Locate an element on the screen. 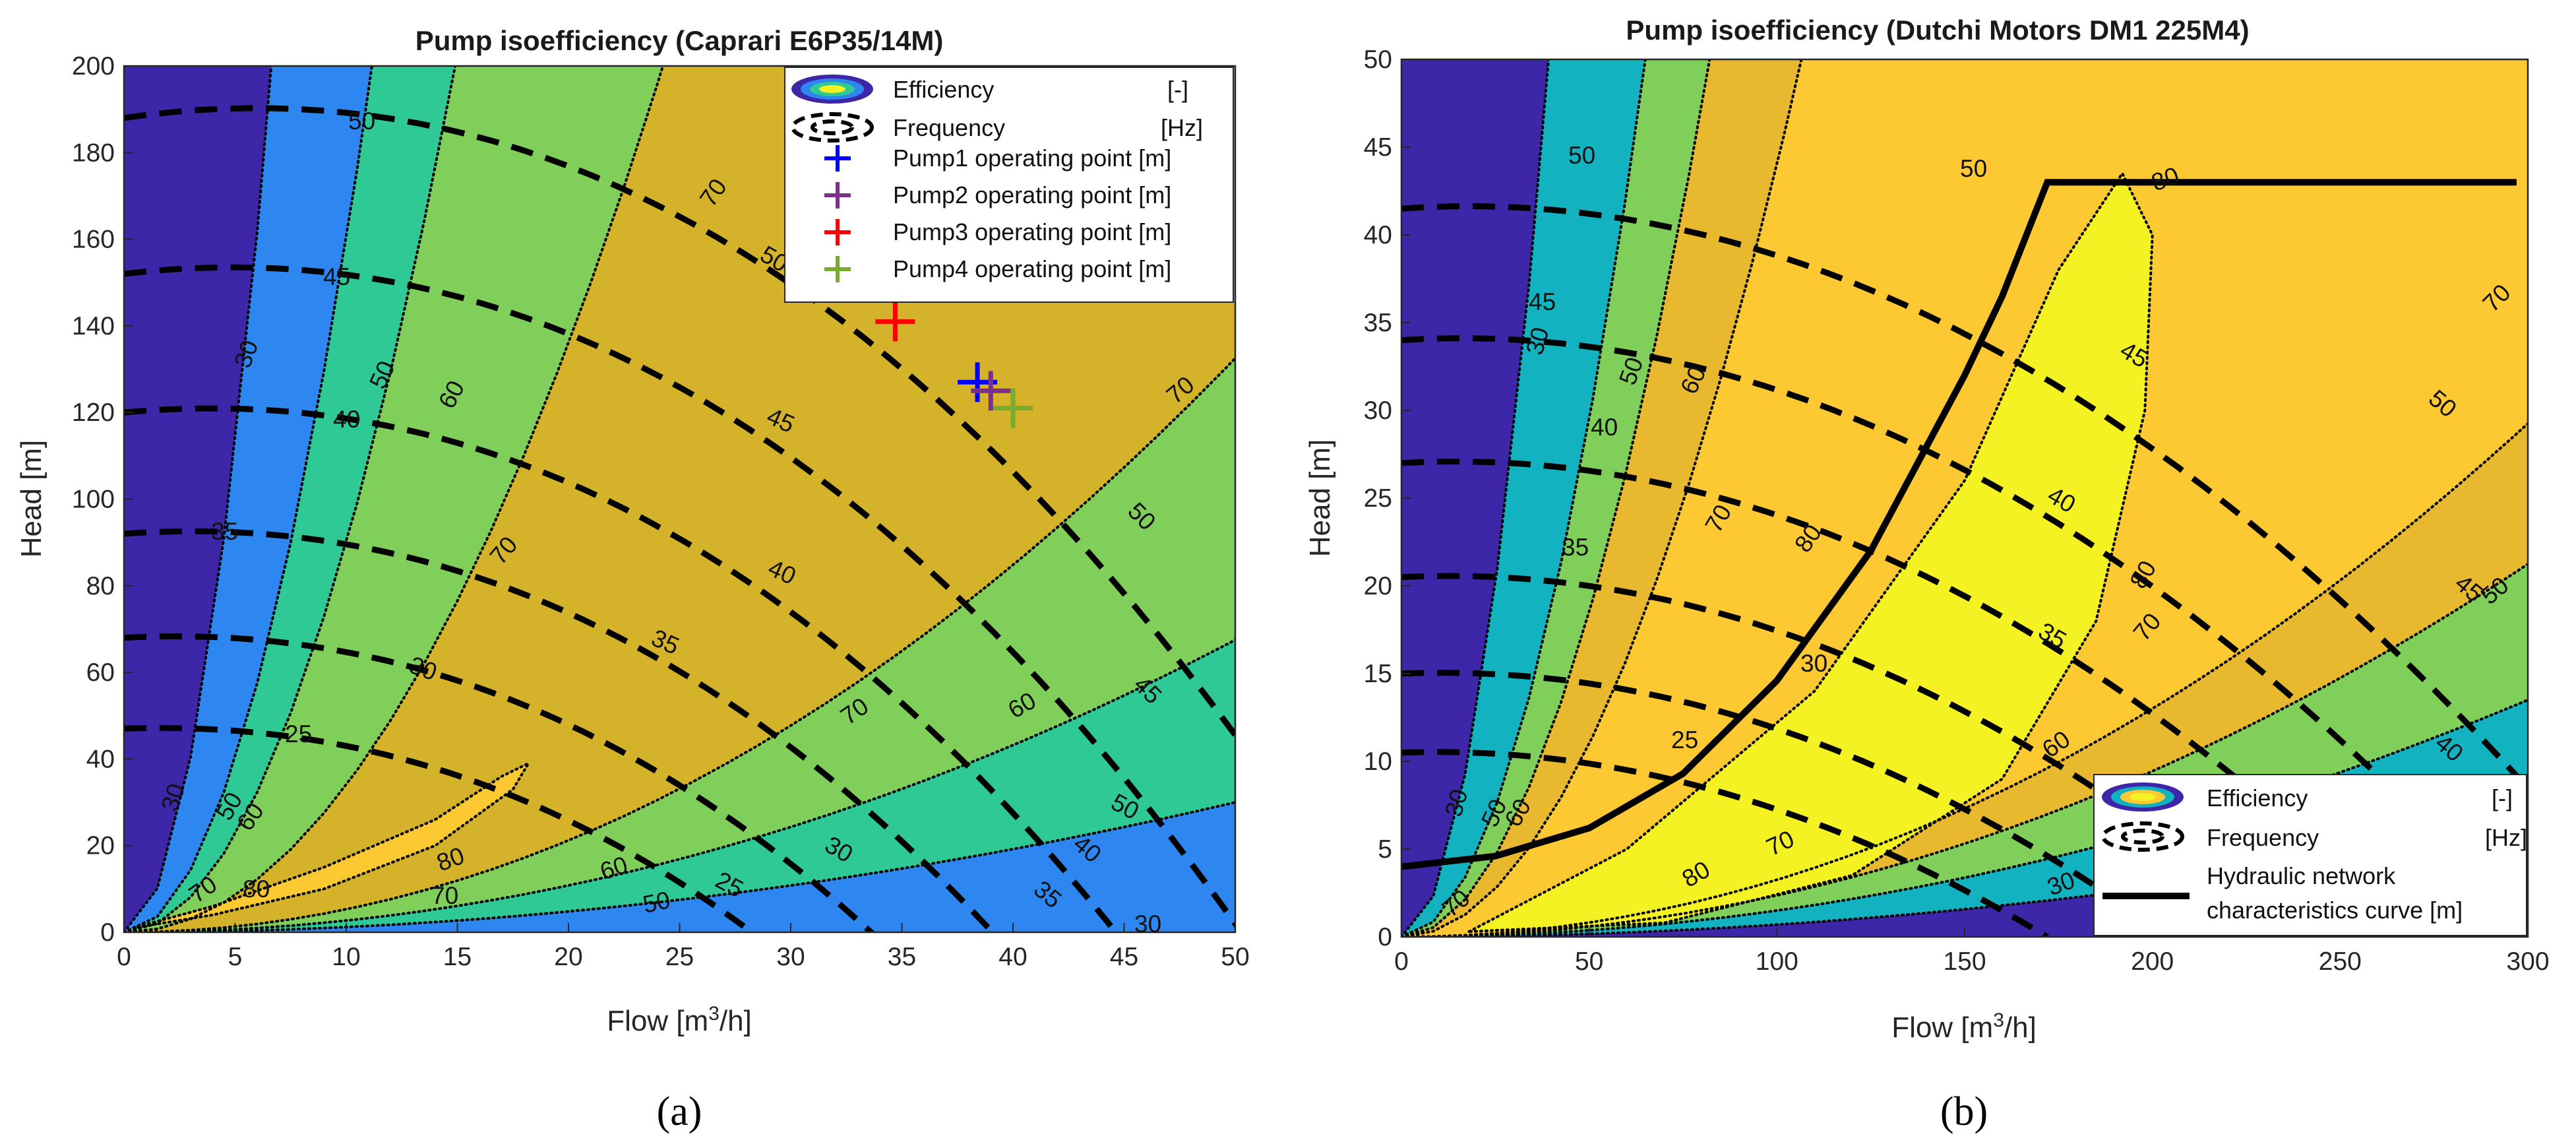  legend-pump3: Pump3 operating point [m] is located at coordinates (997, 231).